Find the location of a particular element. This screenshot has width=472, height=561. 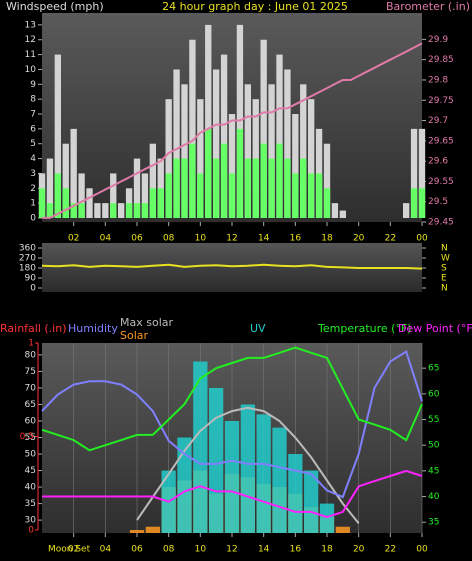

y2-tick-label: 29.55 is located at coordinates (441, 182).